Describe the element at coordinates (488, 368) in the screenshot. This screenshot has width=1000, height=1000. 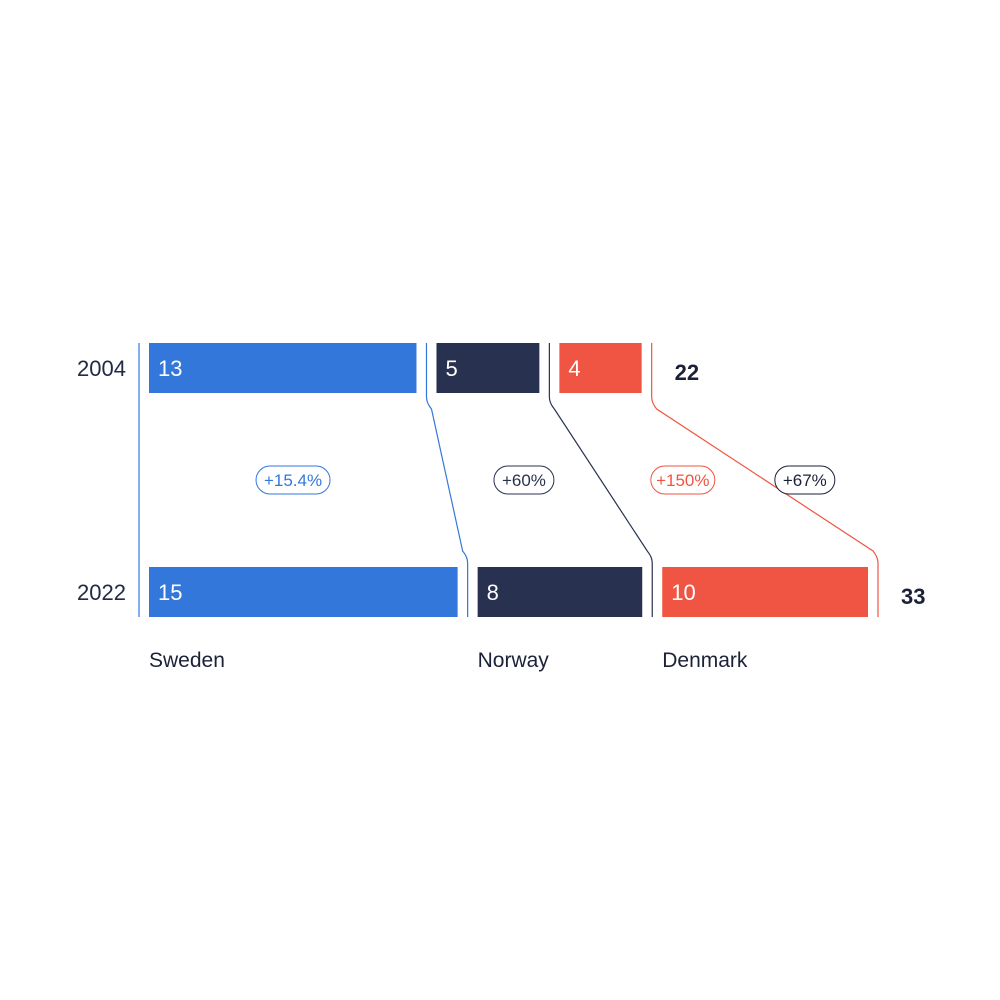
I see `bar-norway-2004` at that location.